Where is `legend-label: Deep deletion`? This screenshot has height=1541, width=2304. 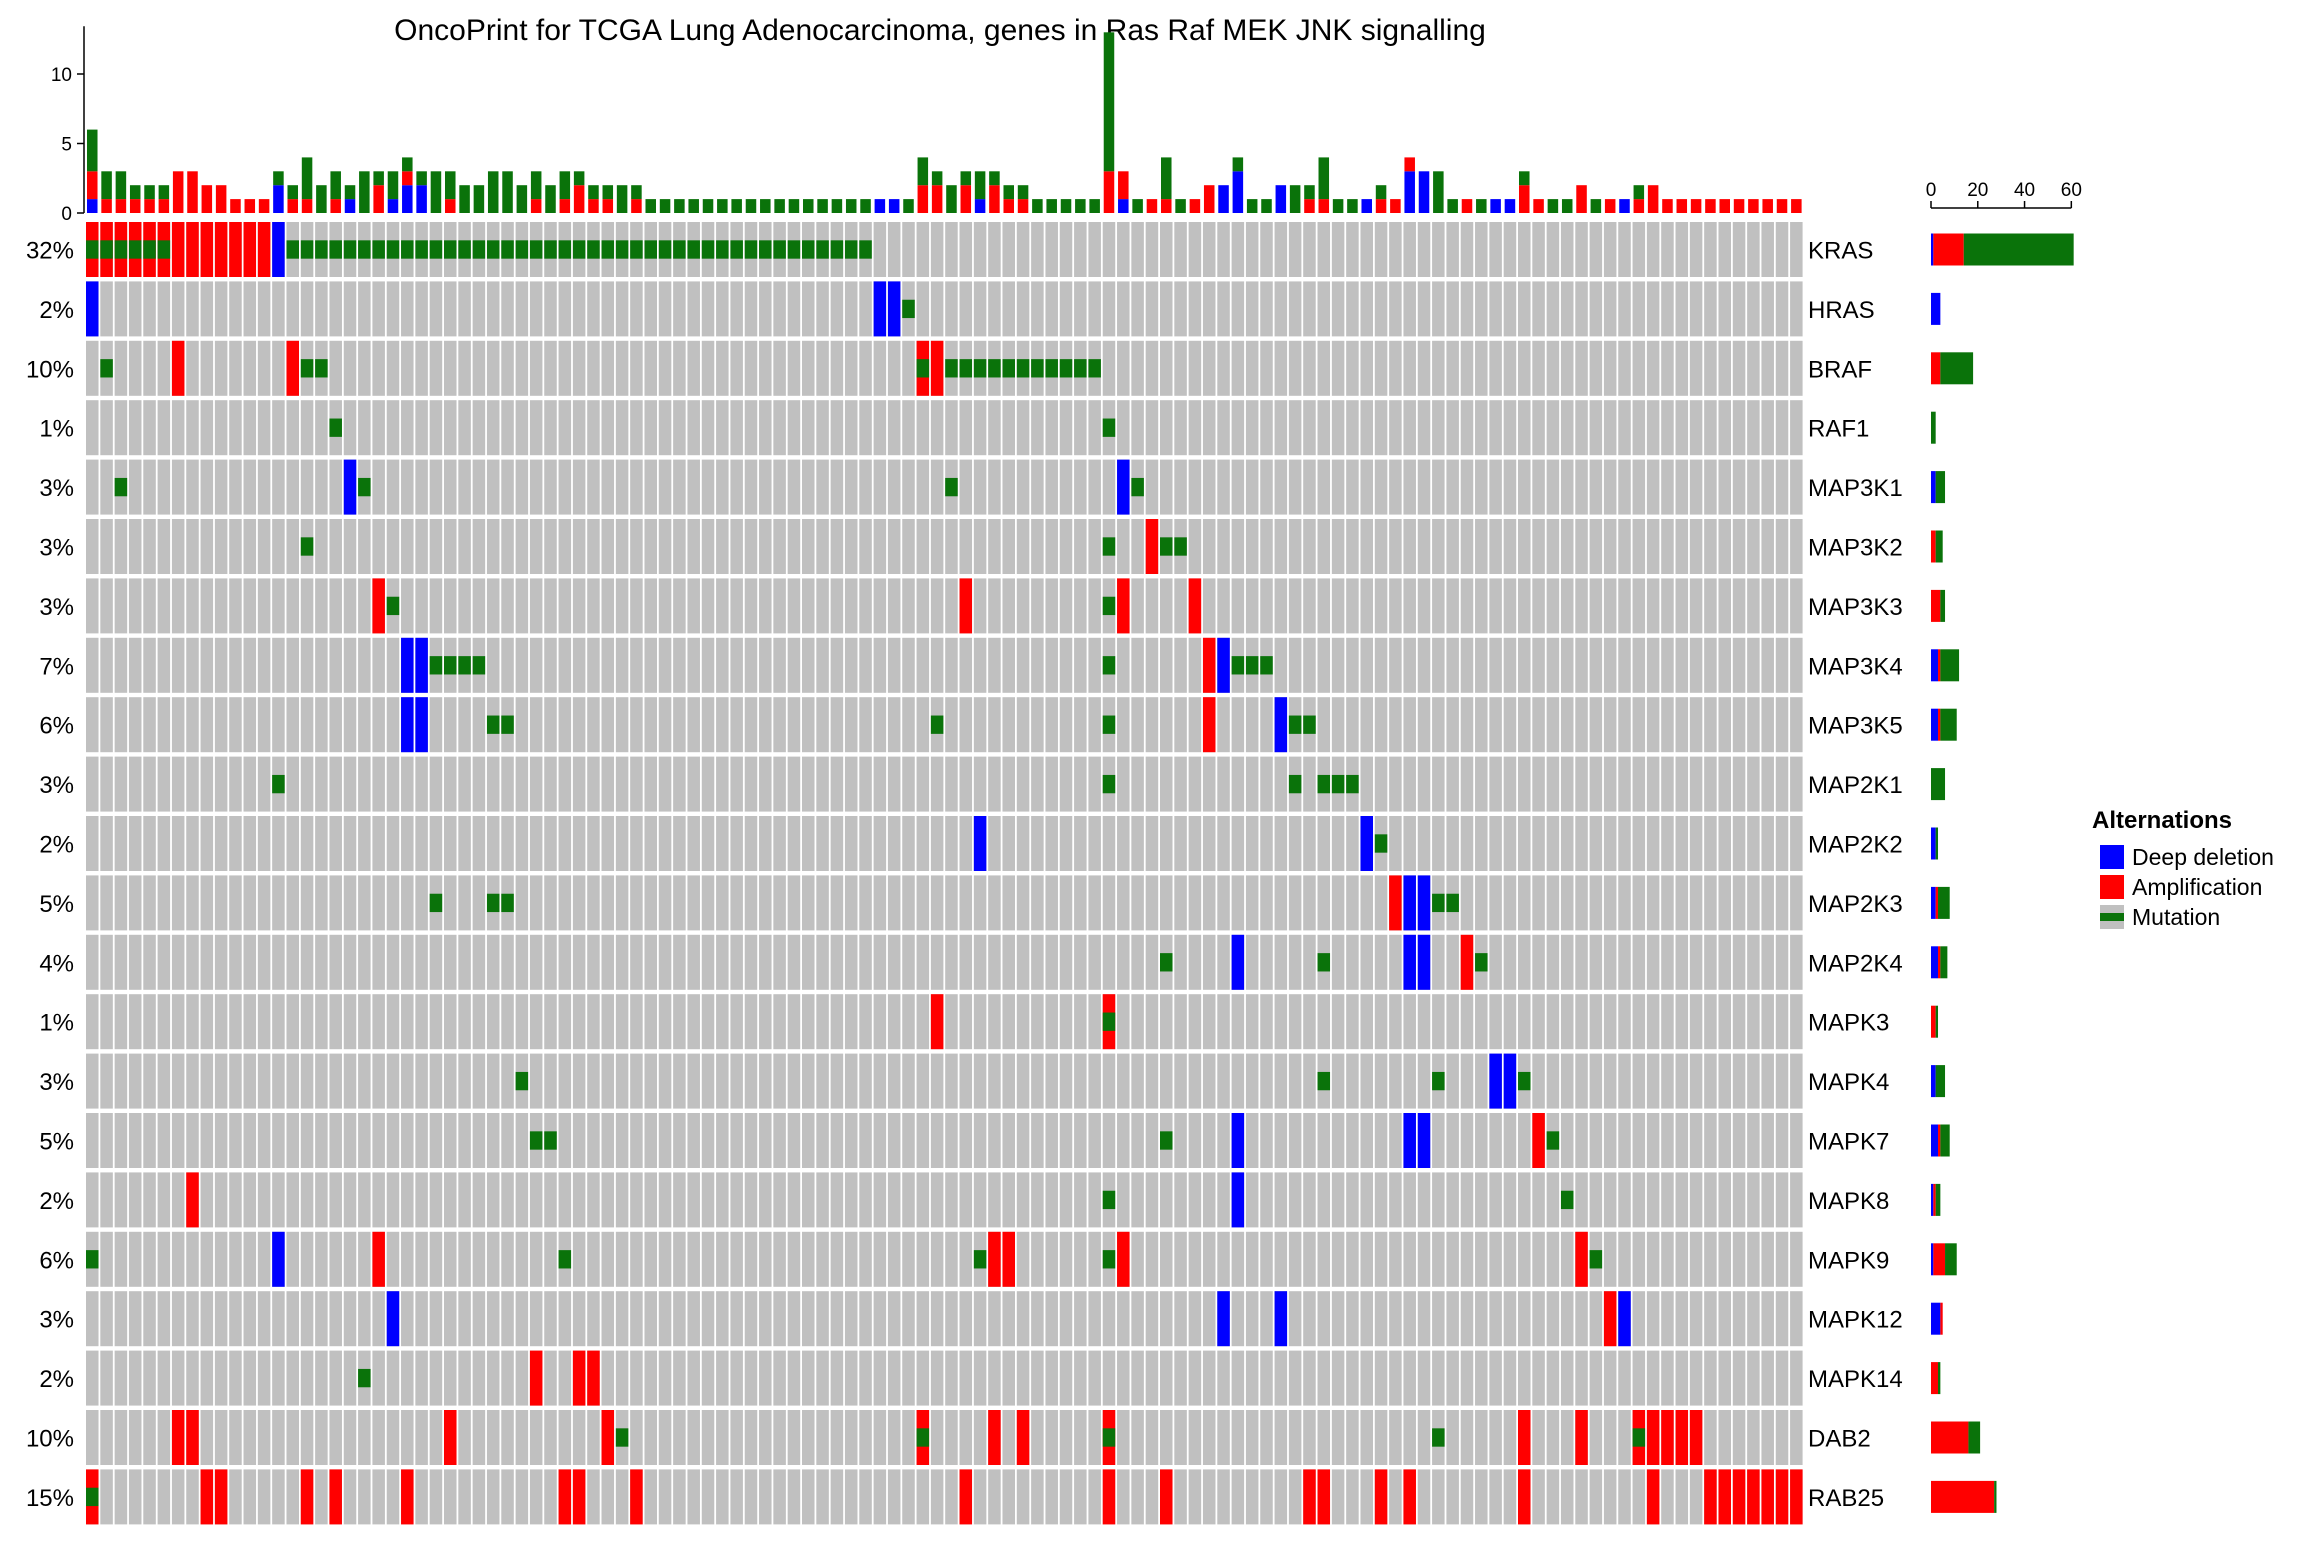
legend-label: Deep deletion is located at coordinates (2203, 857).